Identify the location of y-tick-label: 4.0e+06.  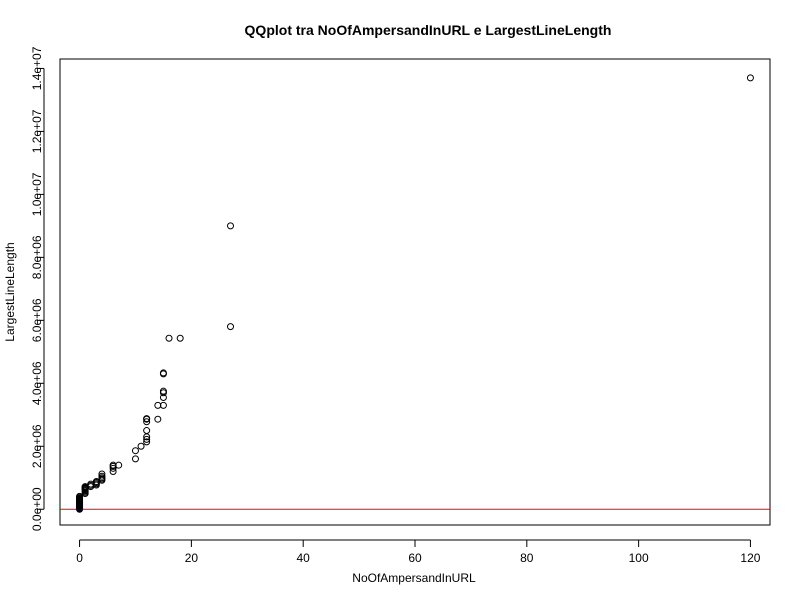
(37, 383).